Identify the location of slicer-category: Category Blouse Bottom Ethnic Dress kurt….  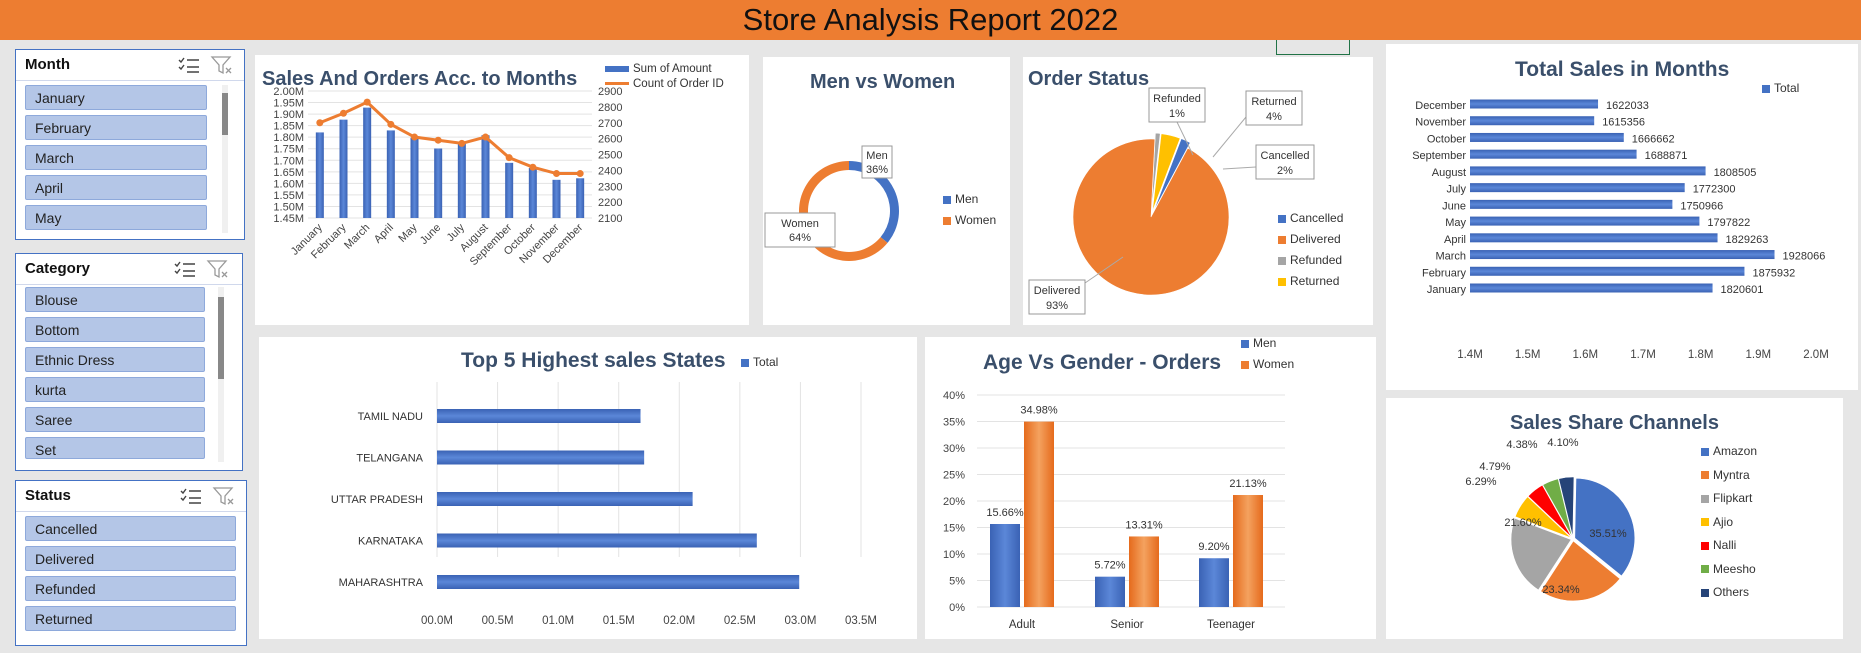
(129, 362).